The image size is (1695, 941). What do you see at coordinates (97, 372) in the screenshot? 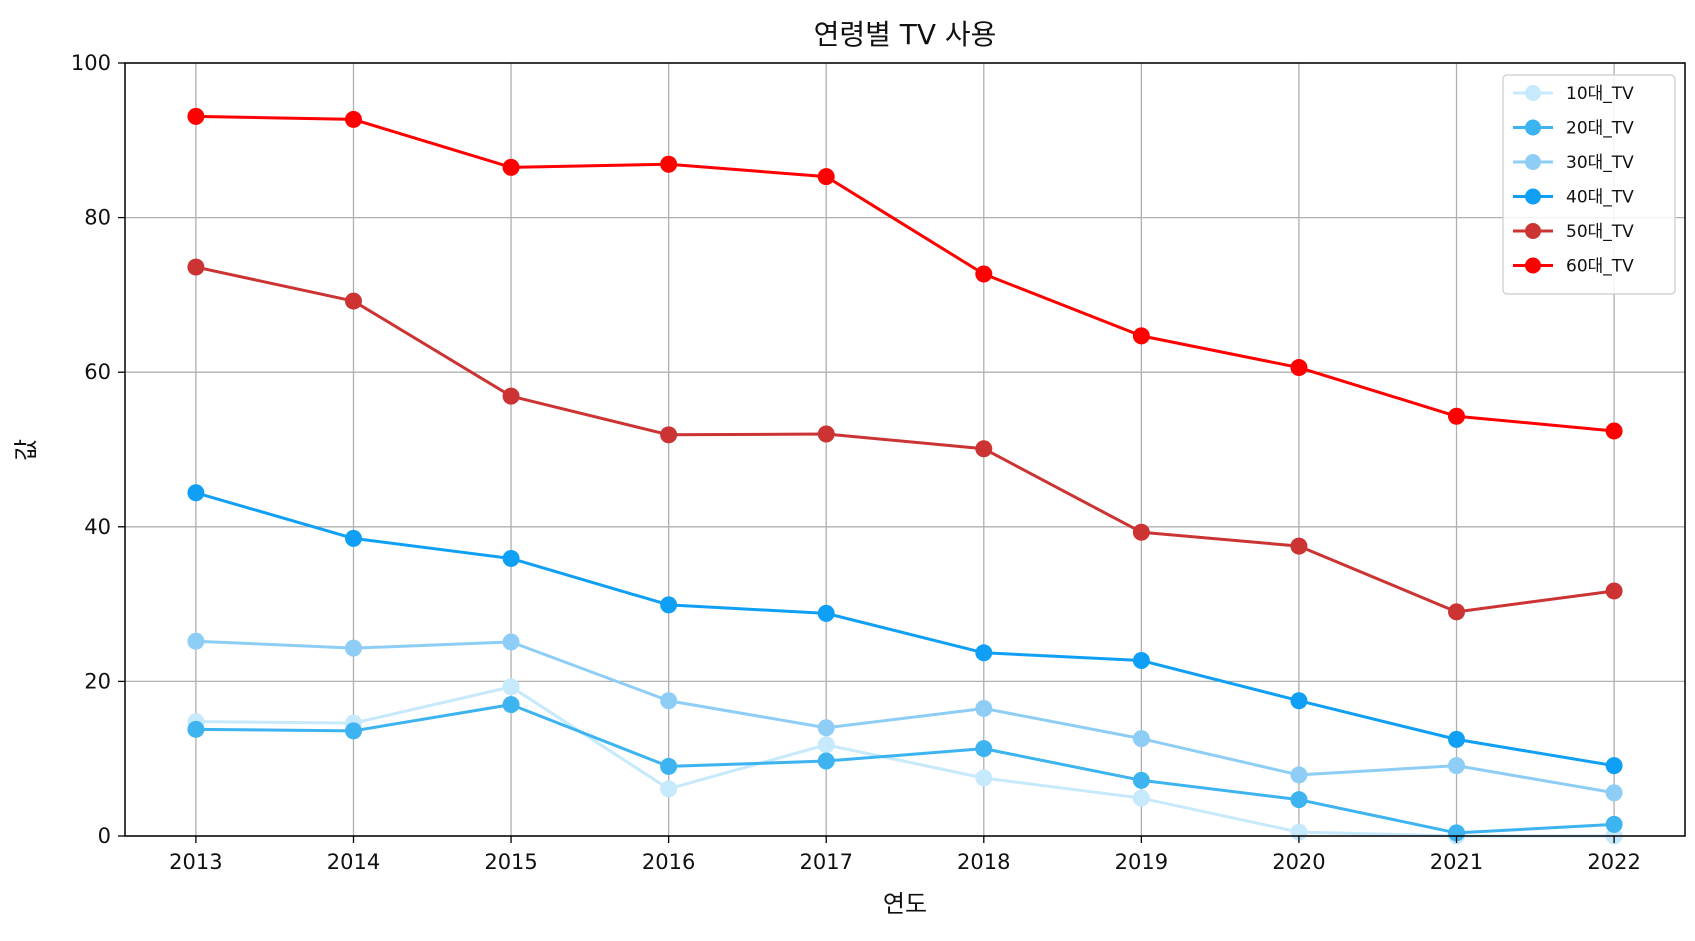
I see `y-tick-label: 60` at bounding box center [97, 372].